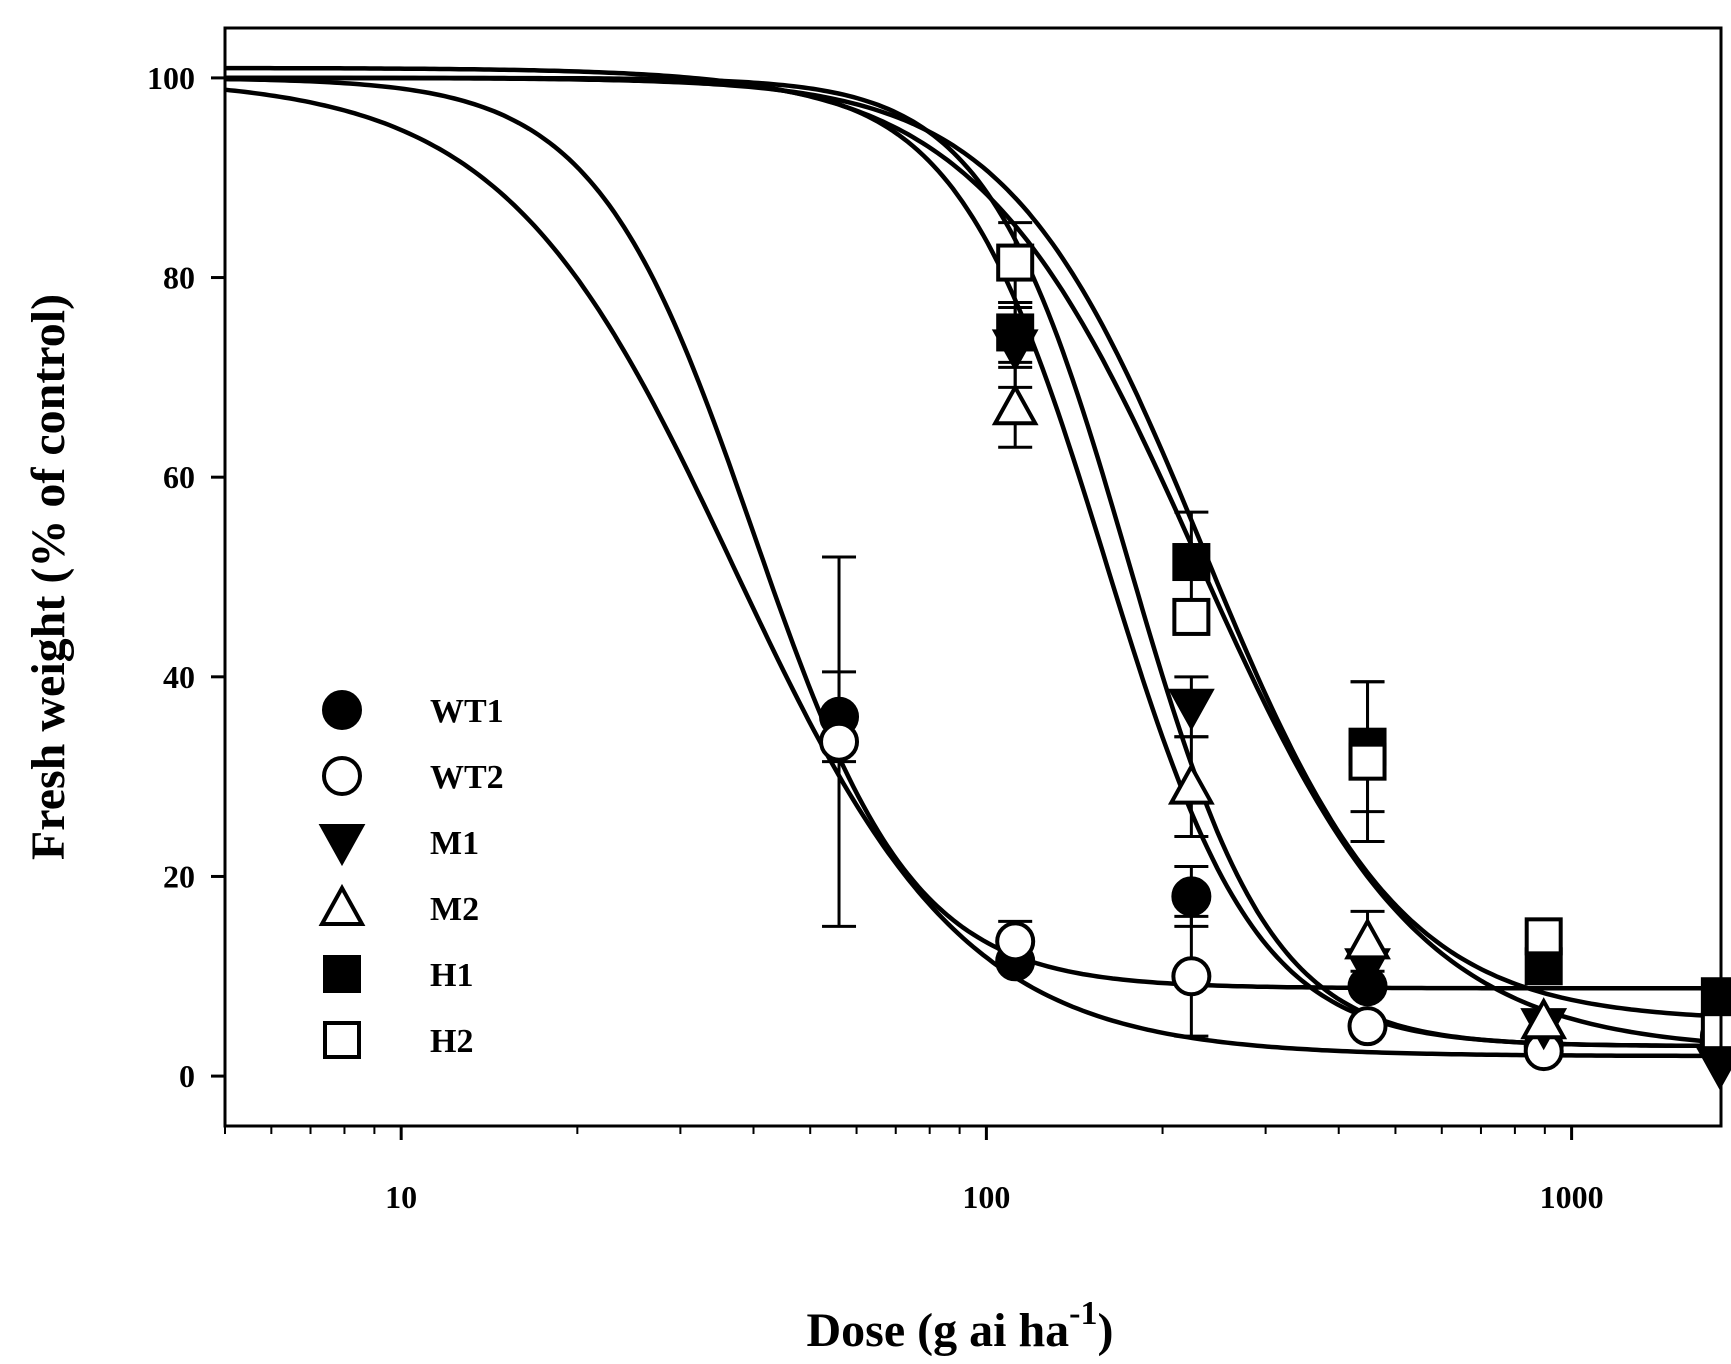  I want to click on legend-label-wt1: WT1, so click(467, 711).